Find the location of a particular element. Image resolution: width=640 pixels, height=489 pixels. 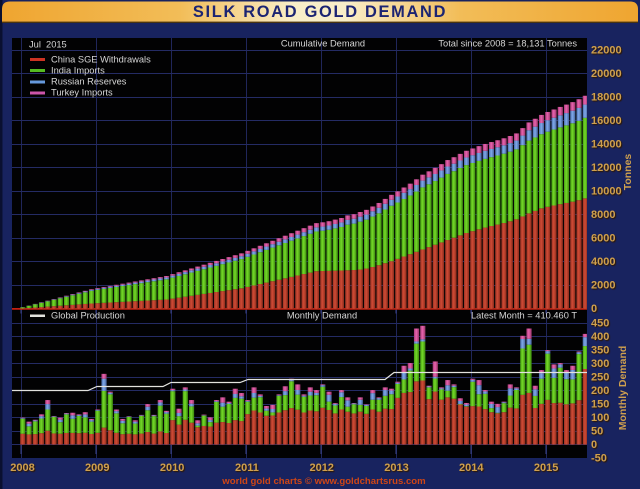

svg-text: Global Production is located at coordinates (88, 316).